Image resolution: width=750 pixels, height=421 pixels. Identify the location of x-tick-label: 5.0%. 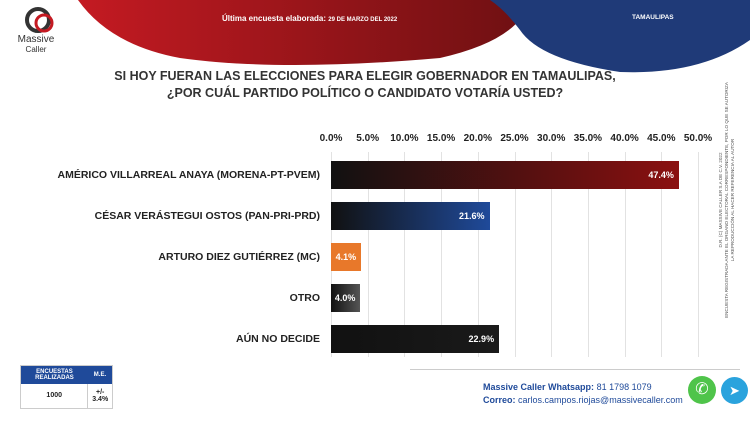
(368, 138).